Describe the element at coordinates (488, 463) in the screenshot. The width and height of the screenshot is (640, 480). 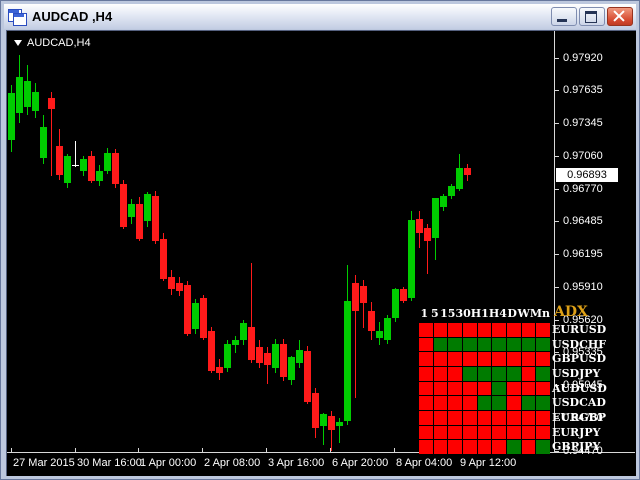
I see `time-tick-label: 9 Apr 12:00` at that location.